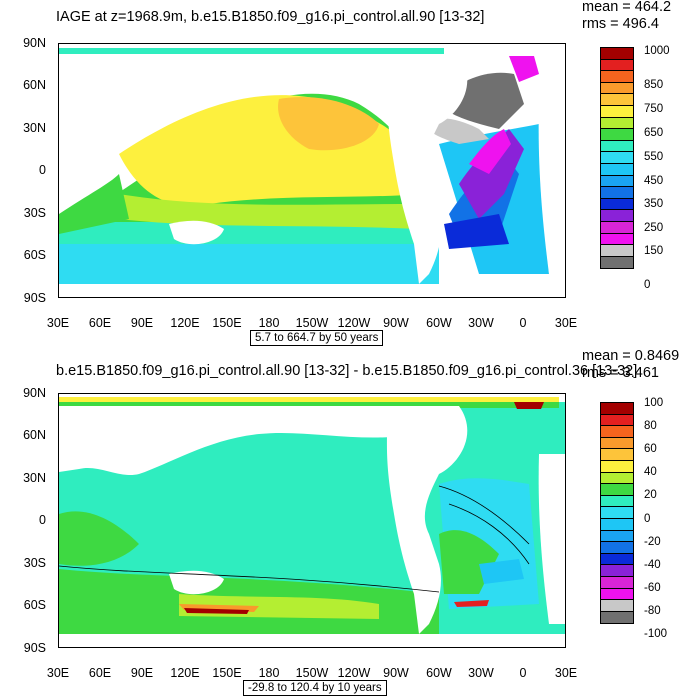 The image size is (700, 700). What do you see at coordinates (456, 131) in the screenshot?
I see `north-atlantic-lightgrey` at bounding box center [456, 131].